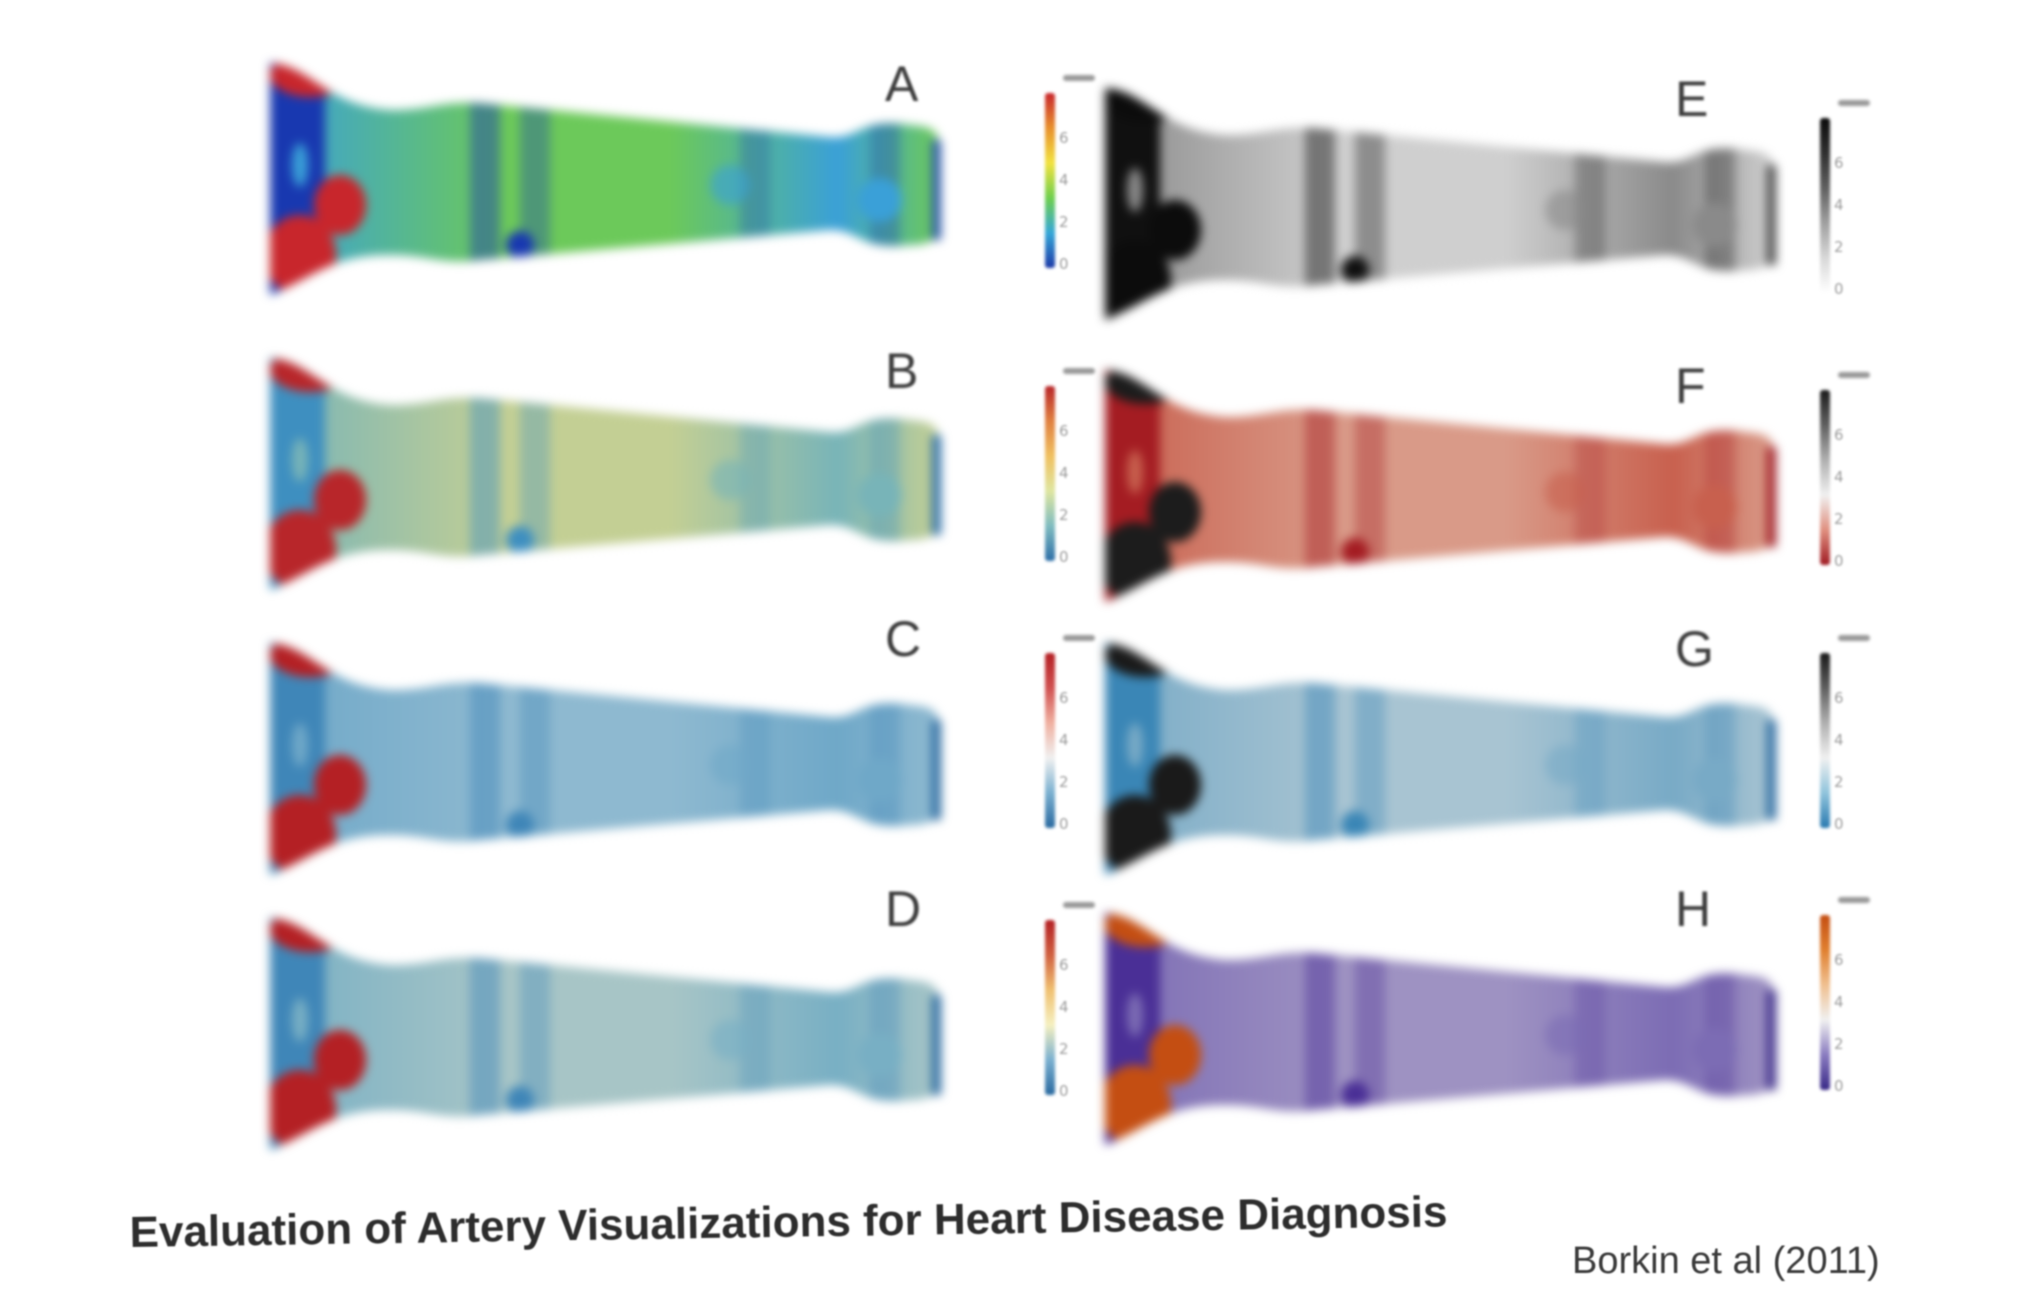  I want to click on panel-label: F, so click(1690, 386).